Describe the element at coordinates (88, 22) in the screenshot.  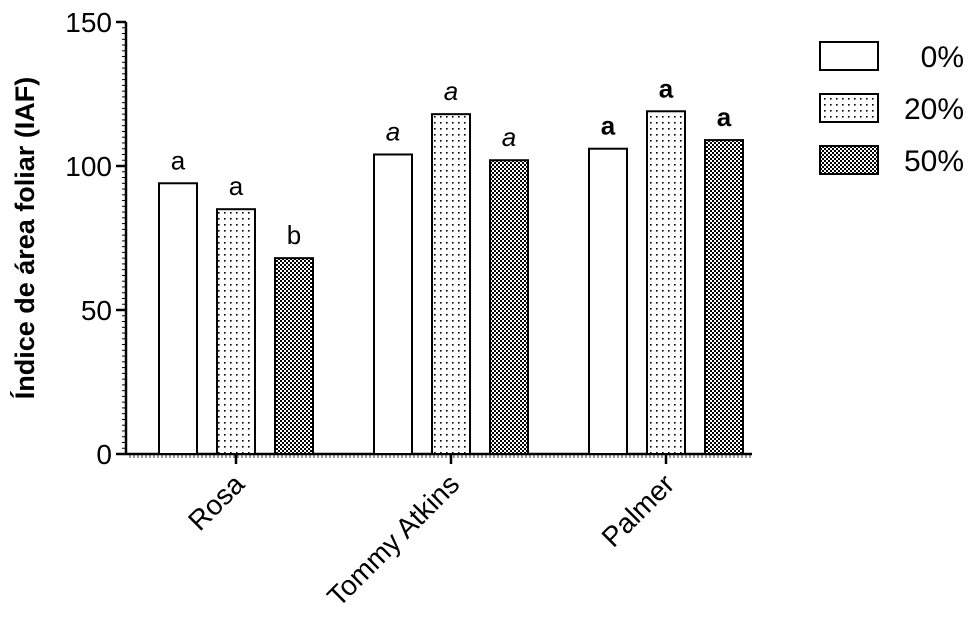
I see `y-tick-label: 150` at that location.